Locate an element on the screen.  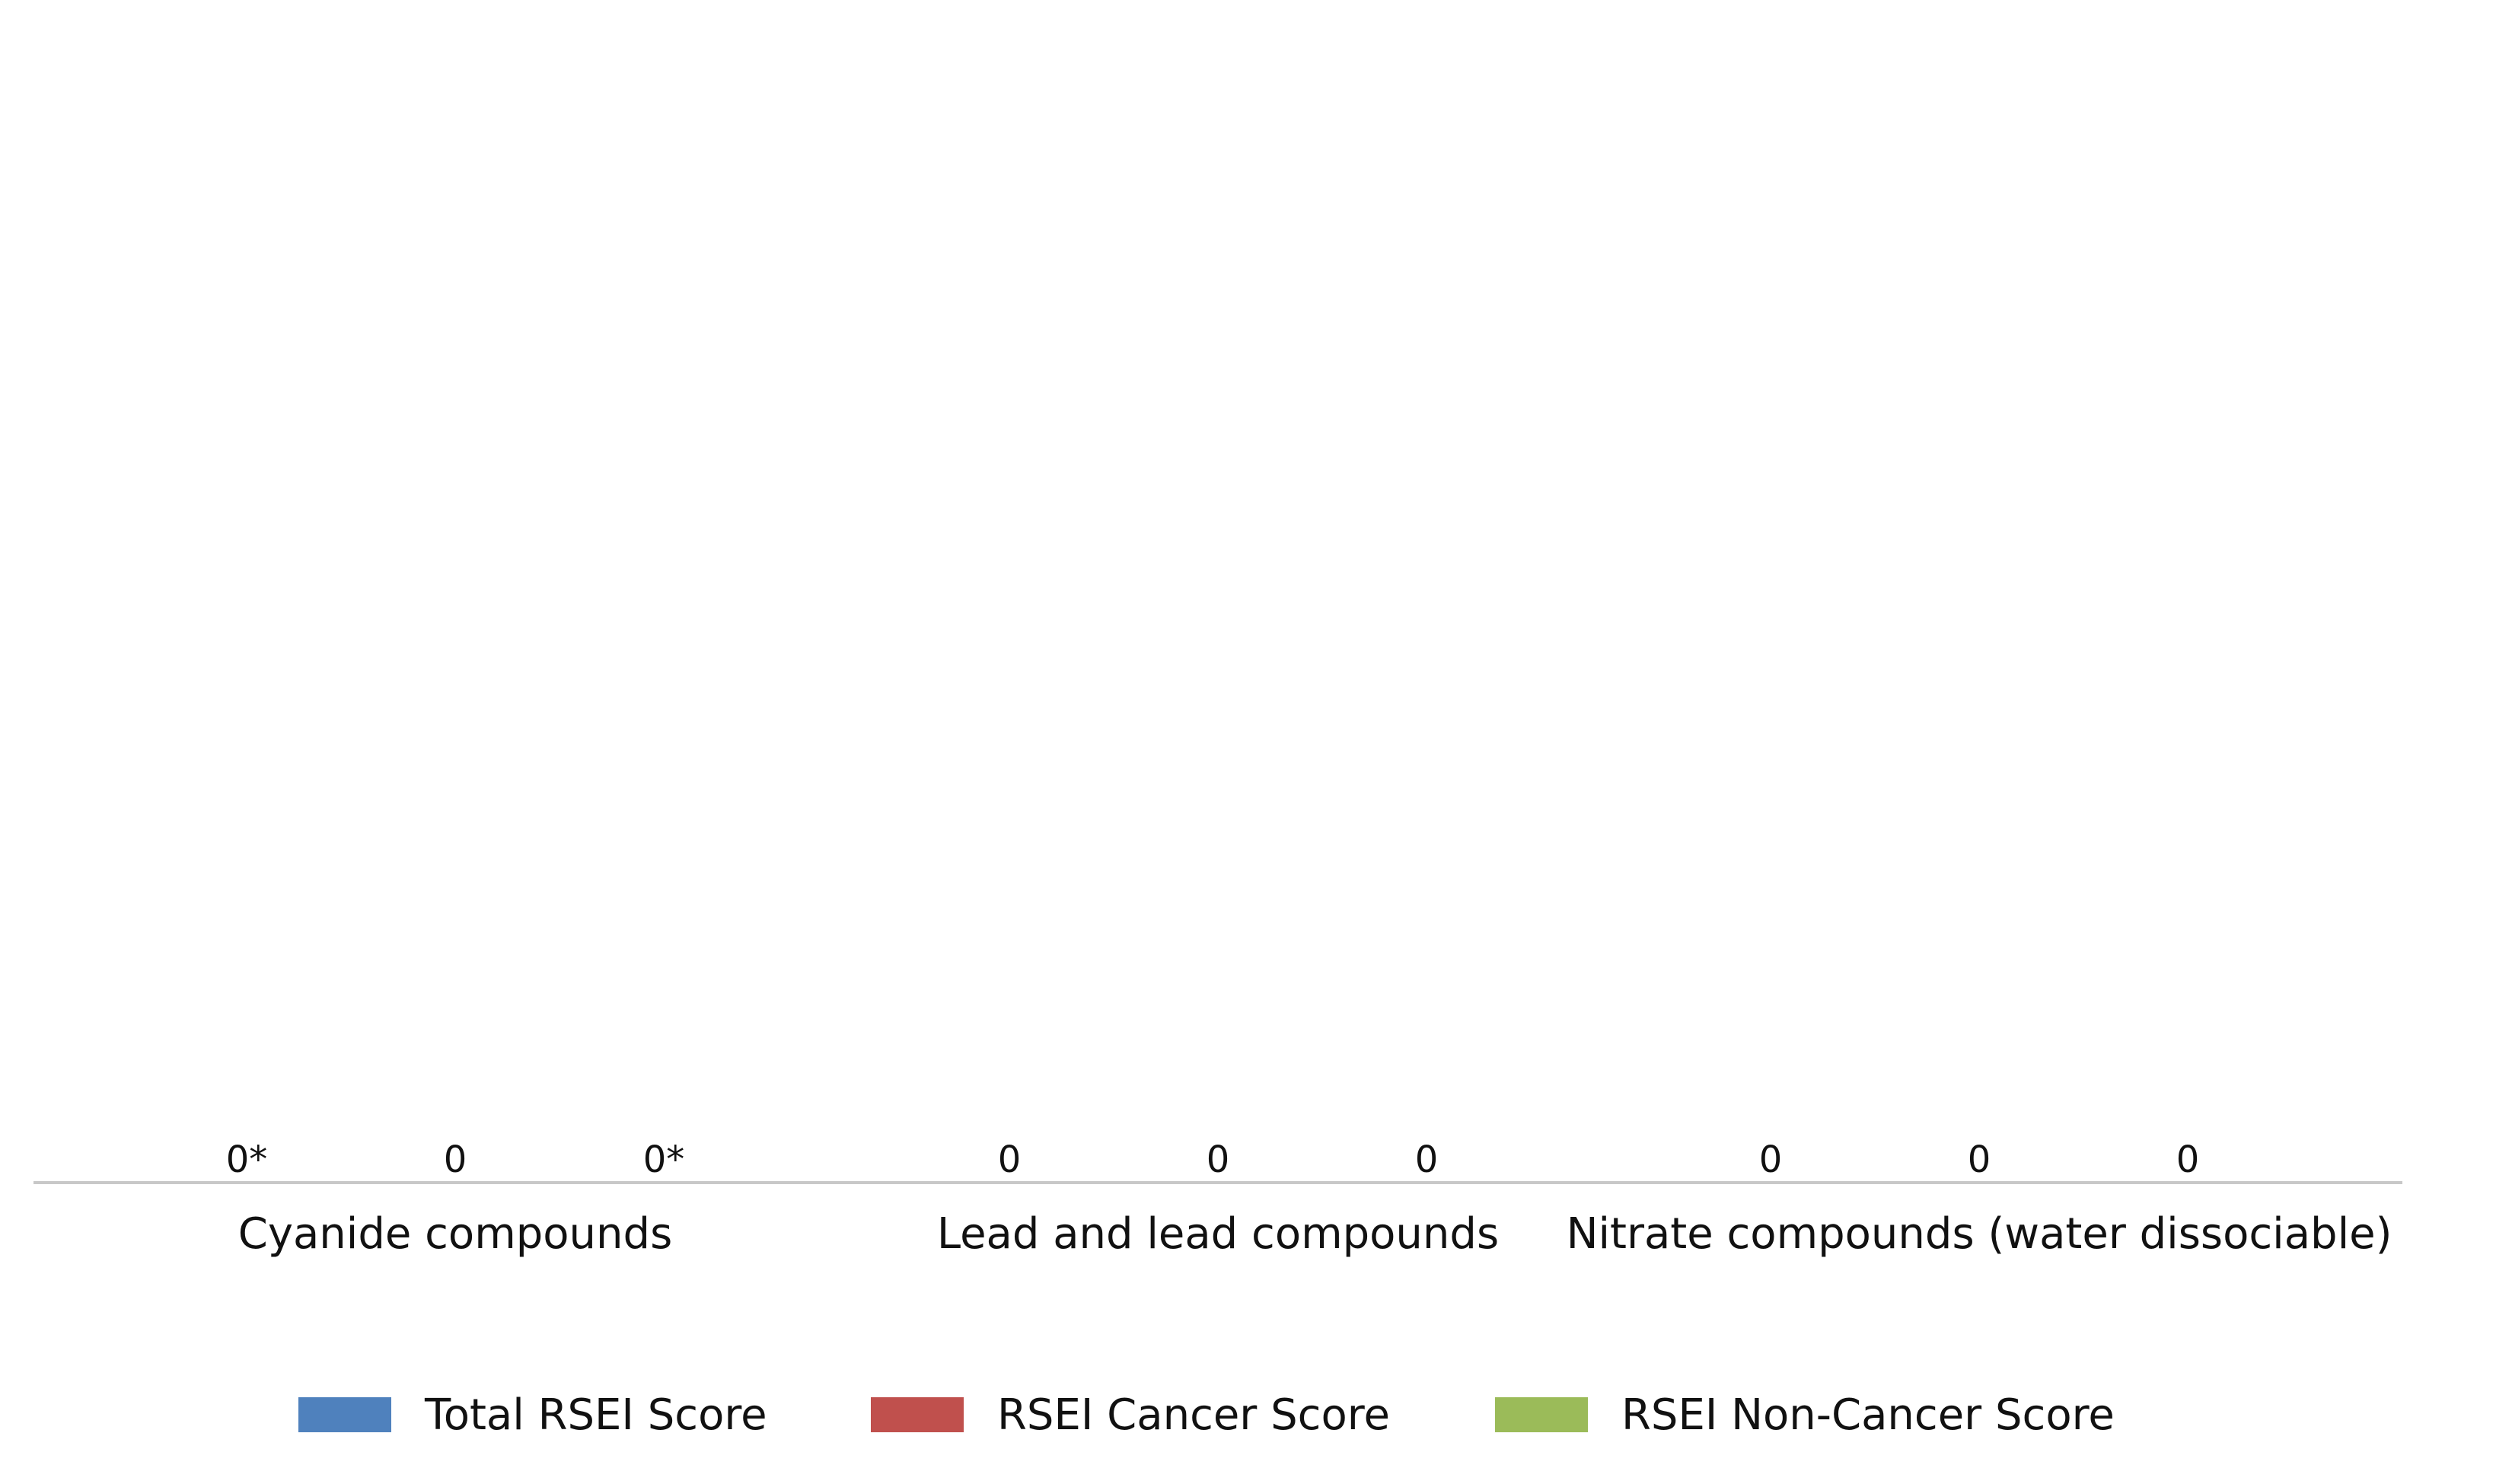
data-label-rsei-non-cancer-score-cyanide-compounds: 0* is located at coordinates (664, 1159).